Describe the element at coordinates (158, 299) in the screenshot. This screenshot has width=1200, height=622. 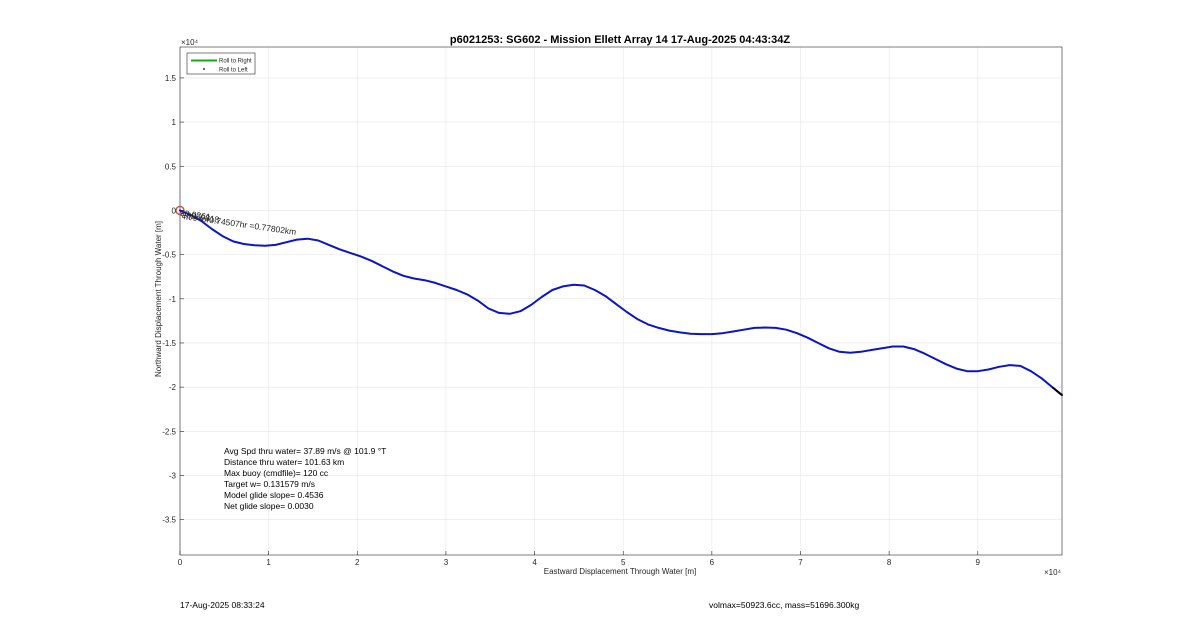
I see `y-axis-label: Northward Displacement Through Water [m]` at that location.